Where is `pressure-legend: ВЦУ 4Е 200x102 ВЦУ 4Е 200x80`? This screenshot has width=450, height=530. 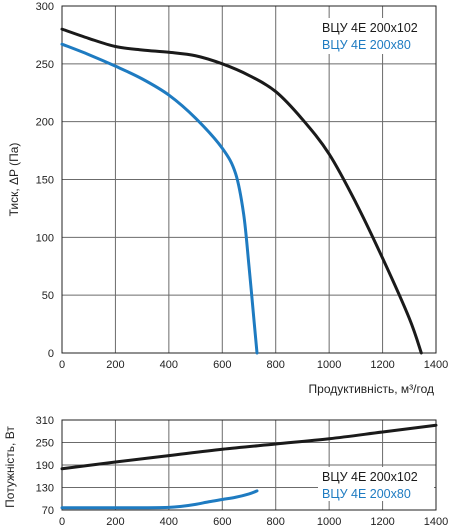
pressure-legend: ВЦУ 4Е 200x102 ВЦУ 4Е 200x80 is located at coordinates (370, 36).